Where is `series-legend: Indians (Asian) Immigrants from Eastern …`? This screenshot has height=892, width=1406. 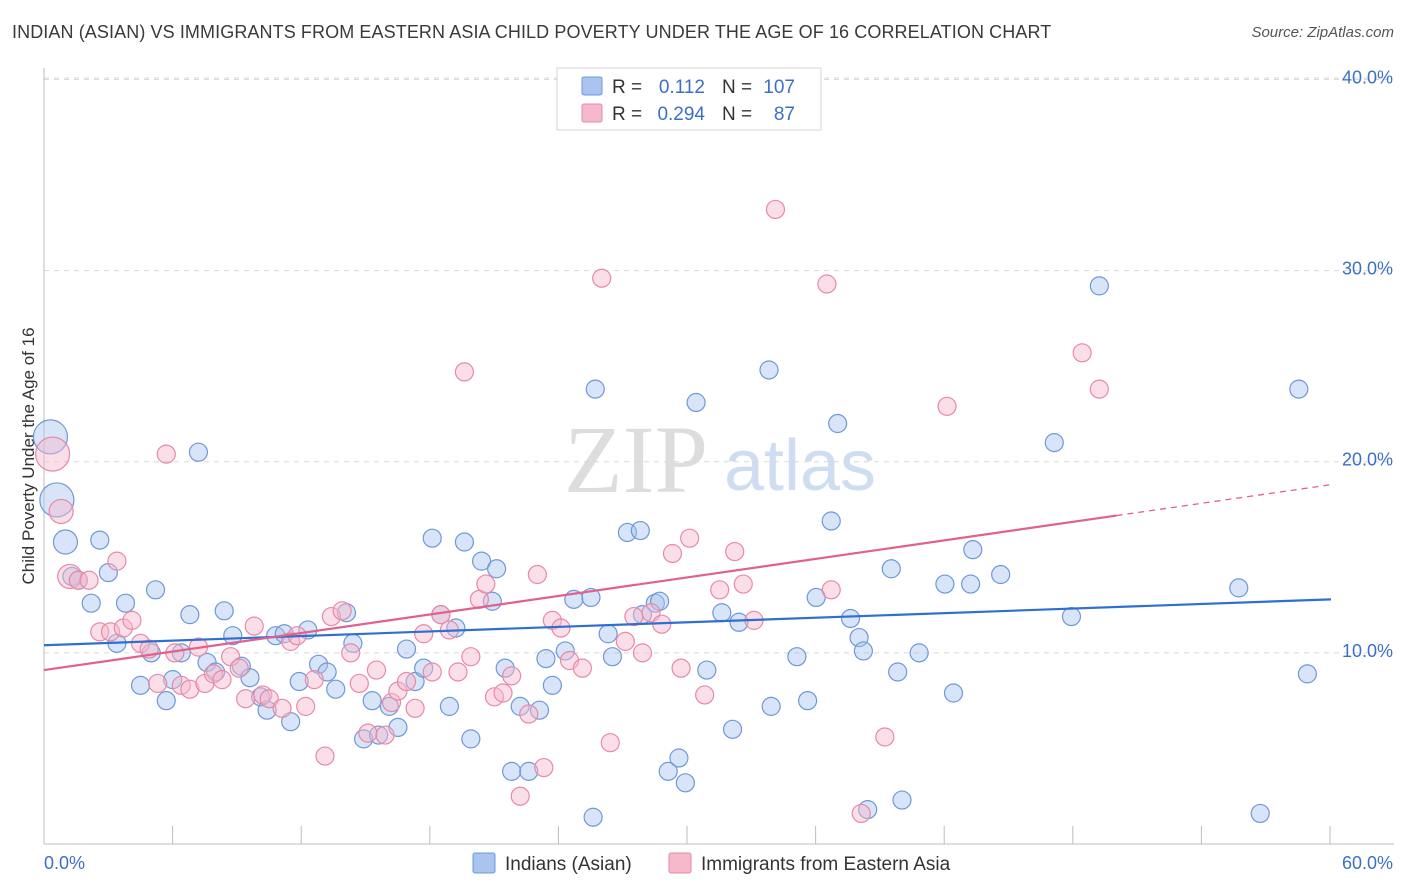 series-legend: Indians (Asian) Immigrants from Eastern … is located at coordinates (711, 863).